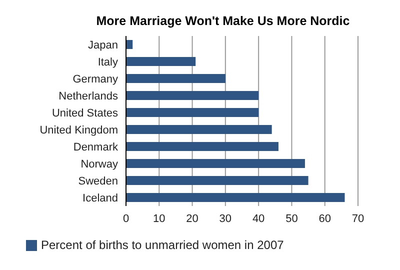 This screenshot has width=400, height=270. I want to click on y-tick-label: United States, so click(85, 113).